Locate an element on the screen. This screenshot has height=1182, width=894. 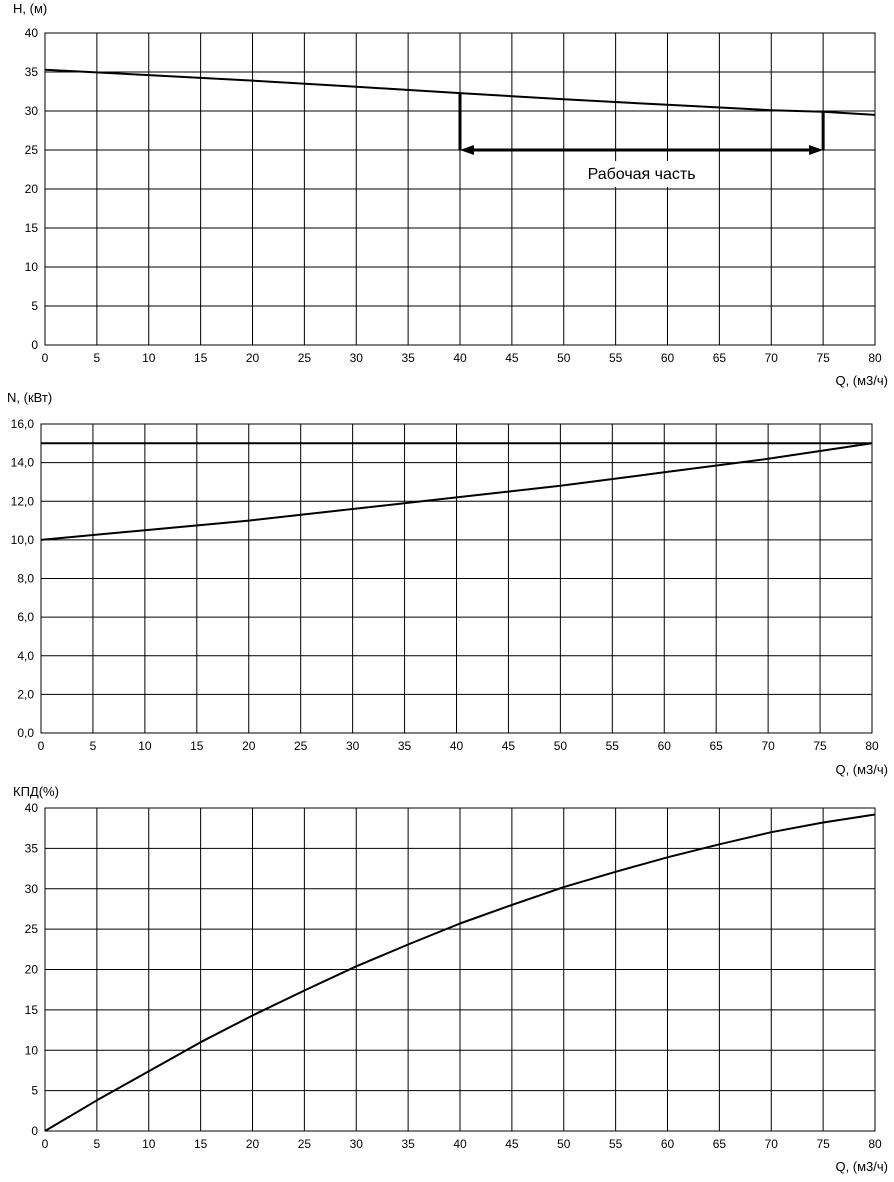
power-x-tick-label: 55 is located at coordinates (613, 746).